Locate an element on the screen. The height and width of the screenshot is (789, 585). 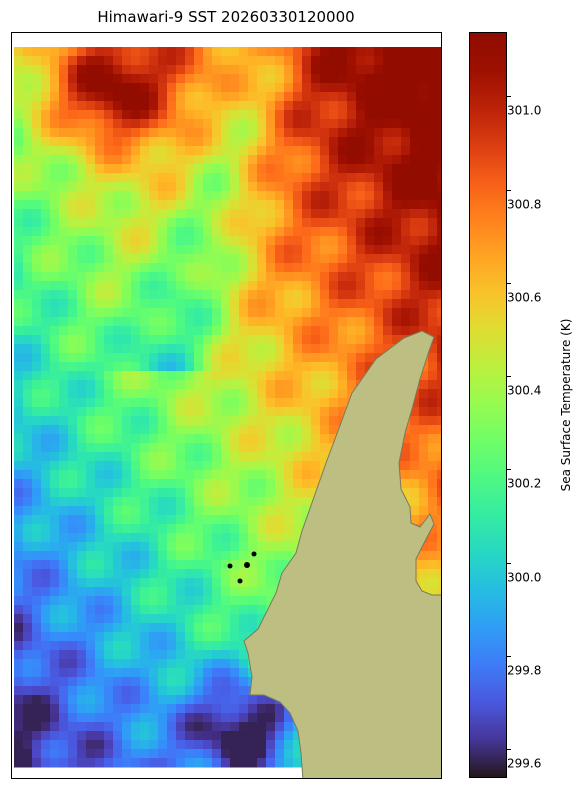
colorbar-tick: 301.0 is located at coordinates (527, 103).